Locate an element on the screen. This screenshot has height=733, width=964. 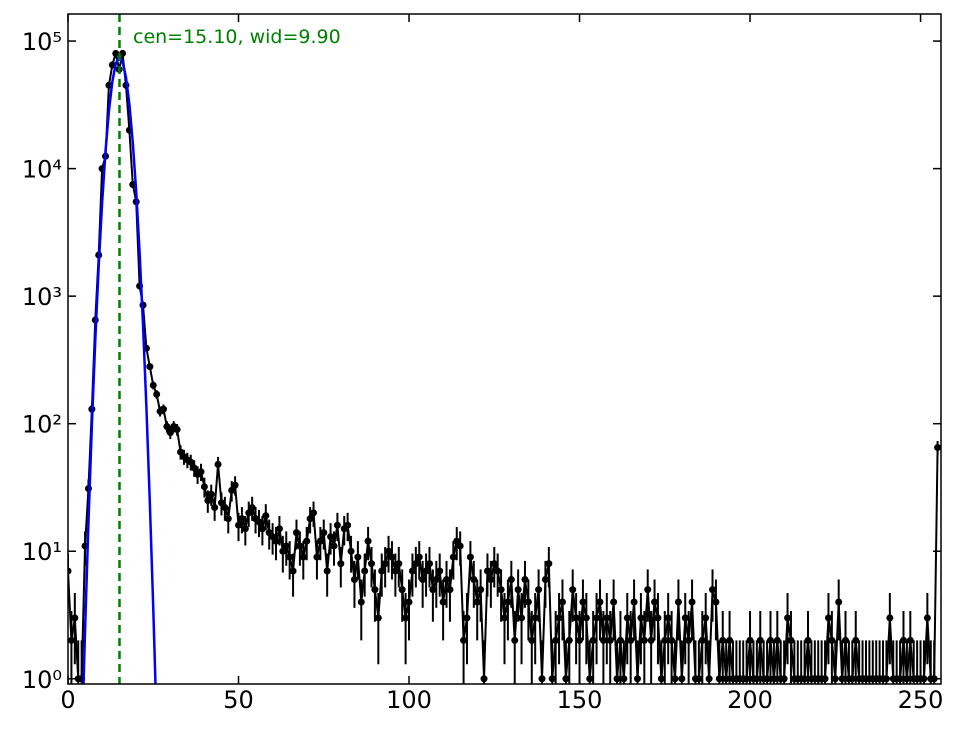
y-tick-label: 10² is located at coordinates (42, 425).